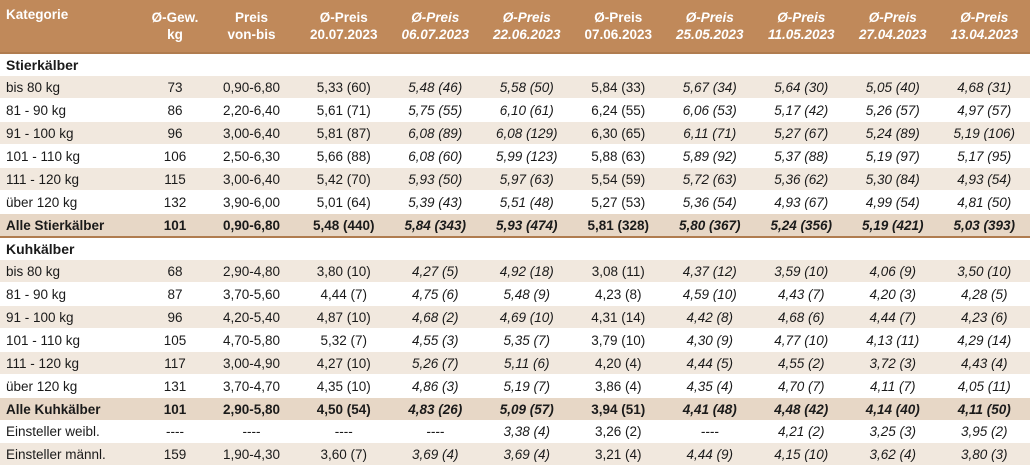 The width and height of the screenshot is (1030, 466). I want to click on table-cell: 5,72 (63), so click(710, 179).